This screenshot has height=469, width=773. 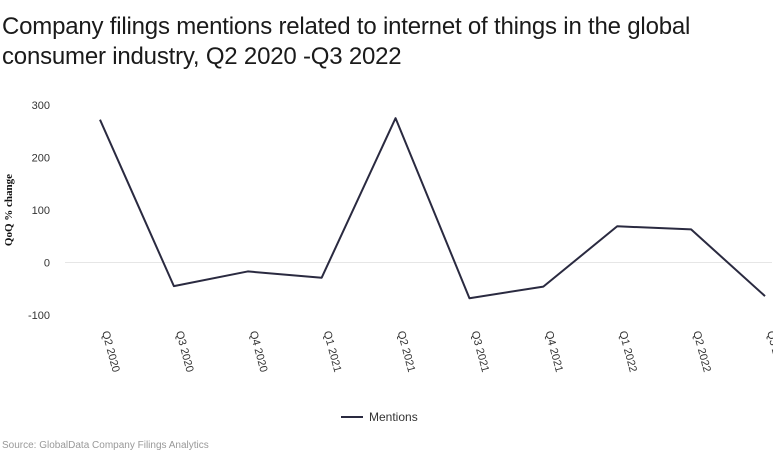 I want to click on x-tick-label: Q1 2021, so click(x=332, y=352).